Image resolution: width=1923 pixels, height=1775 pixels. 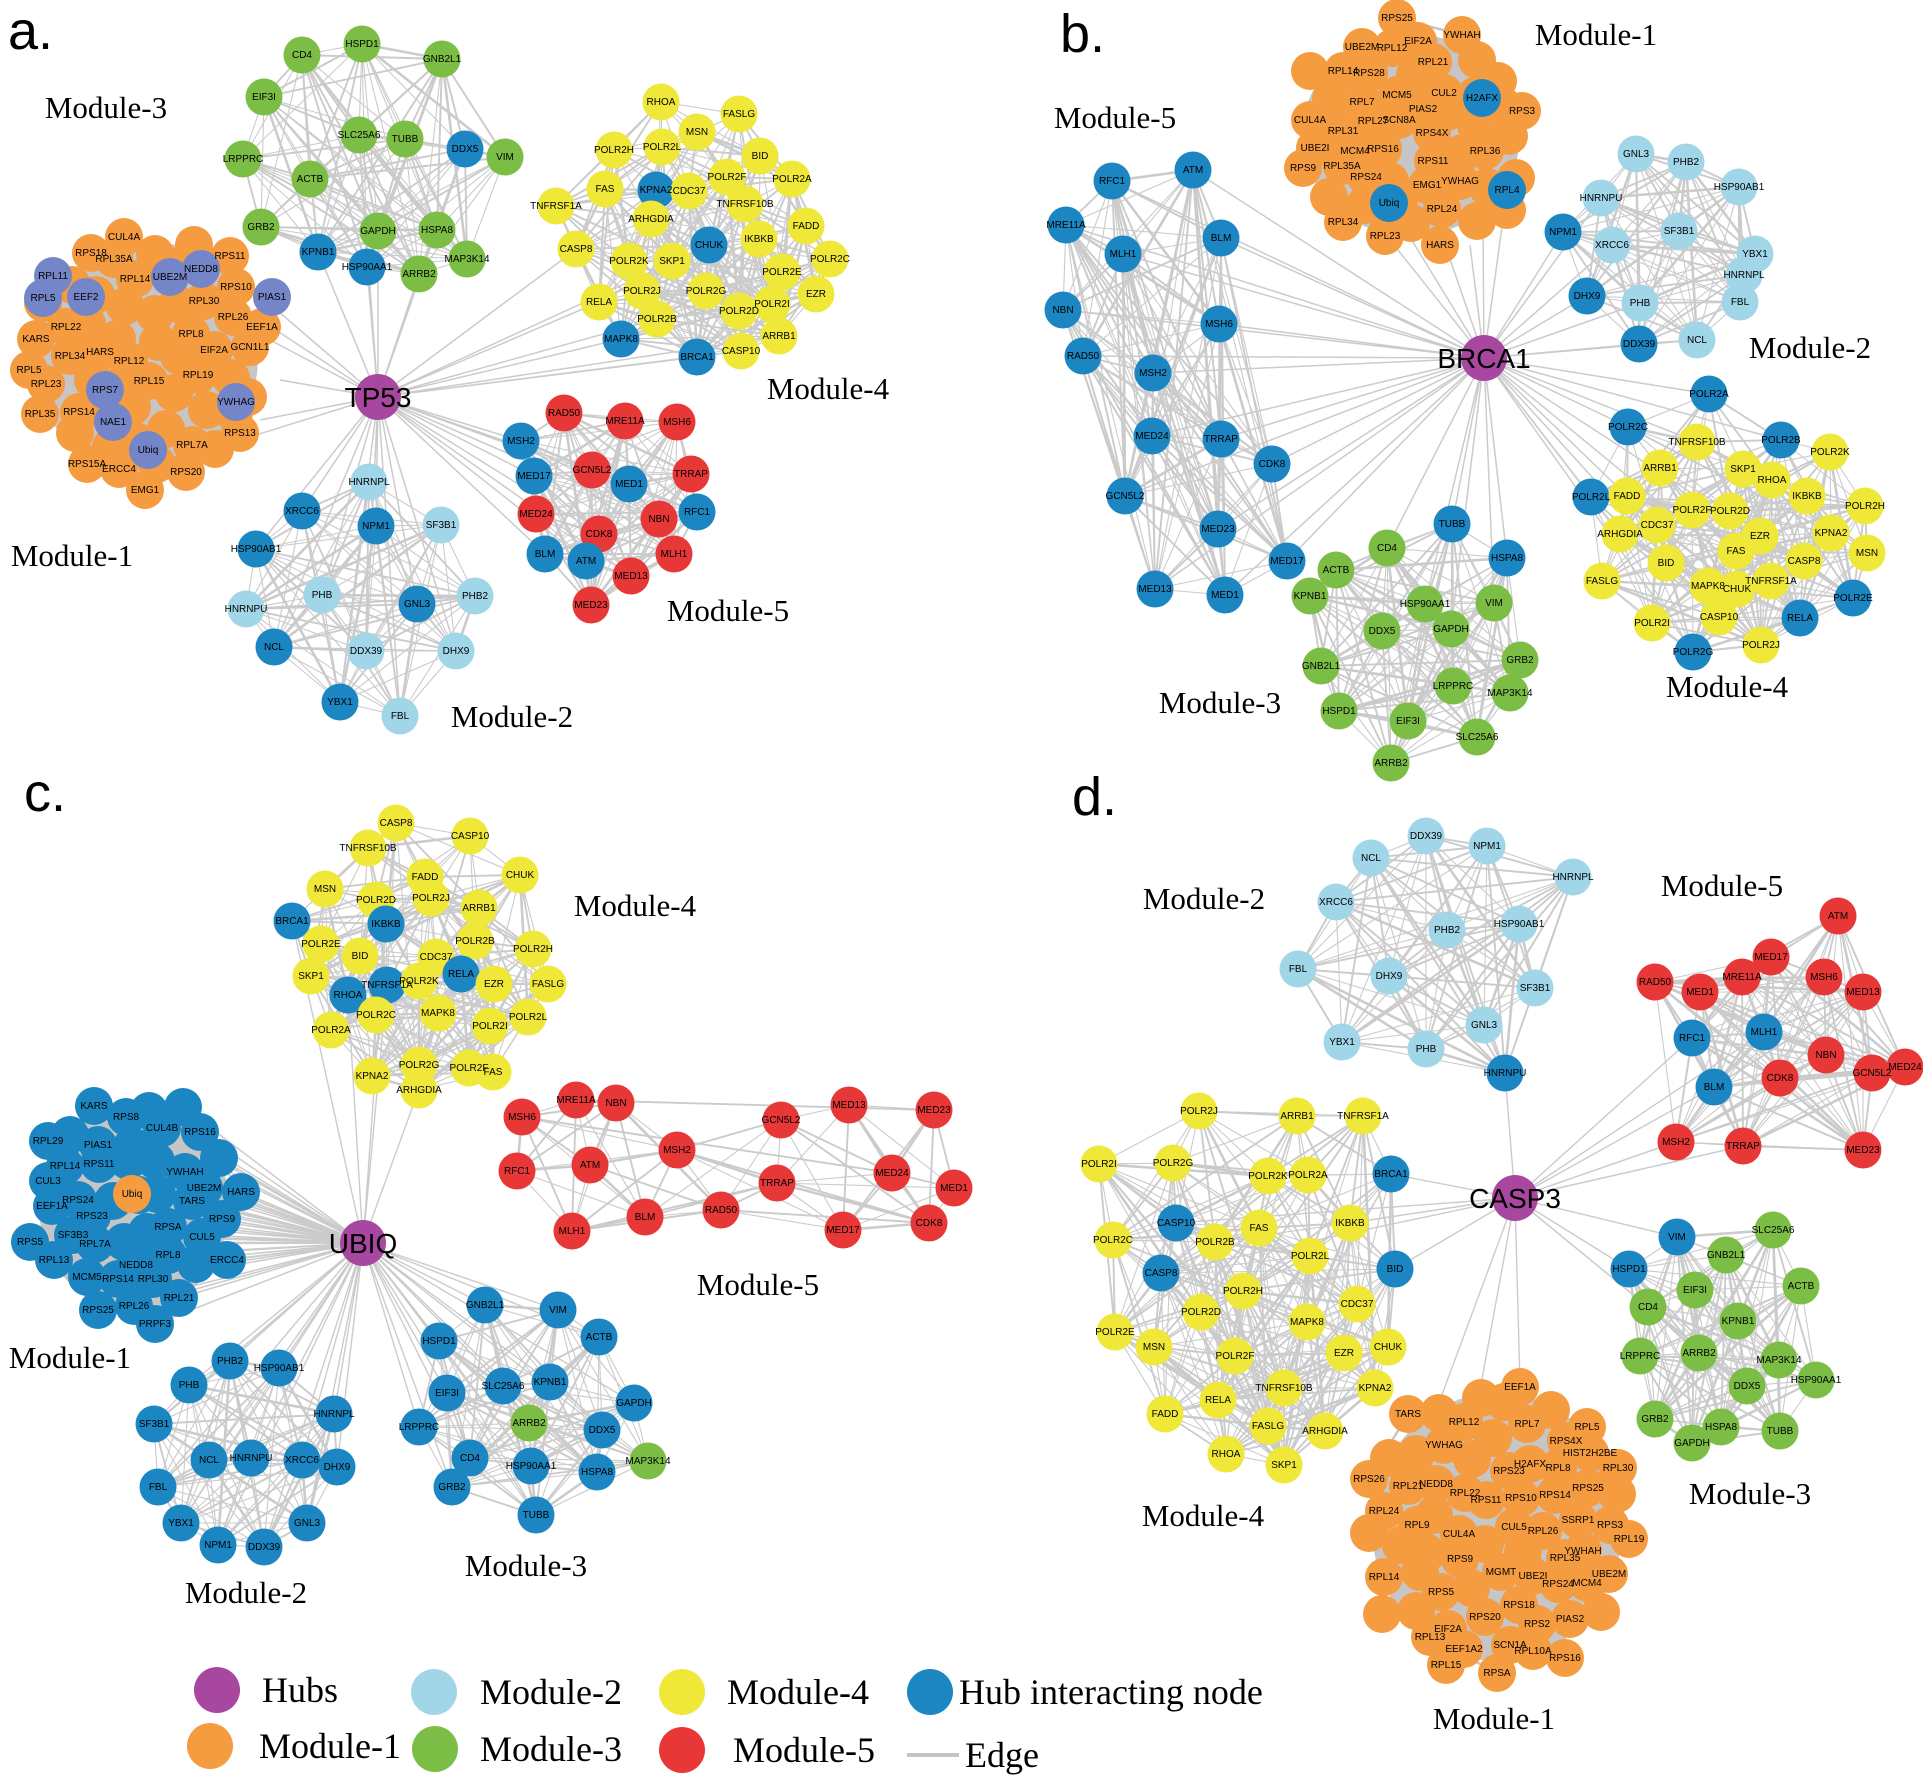 What do you see at coordinates (1510, 1645) in the screenshot?
I see `svg-text: SCN1A` at bounding box center [1510, 1645].